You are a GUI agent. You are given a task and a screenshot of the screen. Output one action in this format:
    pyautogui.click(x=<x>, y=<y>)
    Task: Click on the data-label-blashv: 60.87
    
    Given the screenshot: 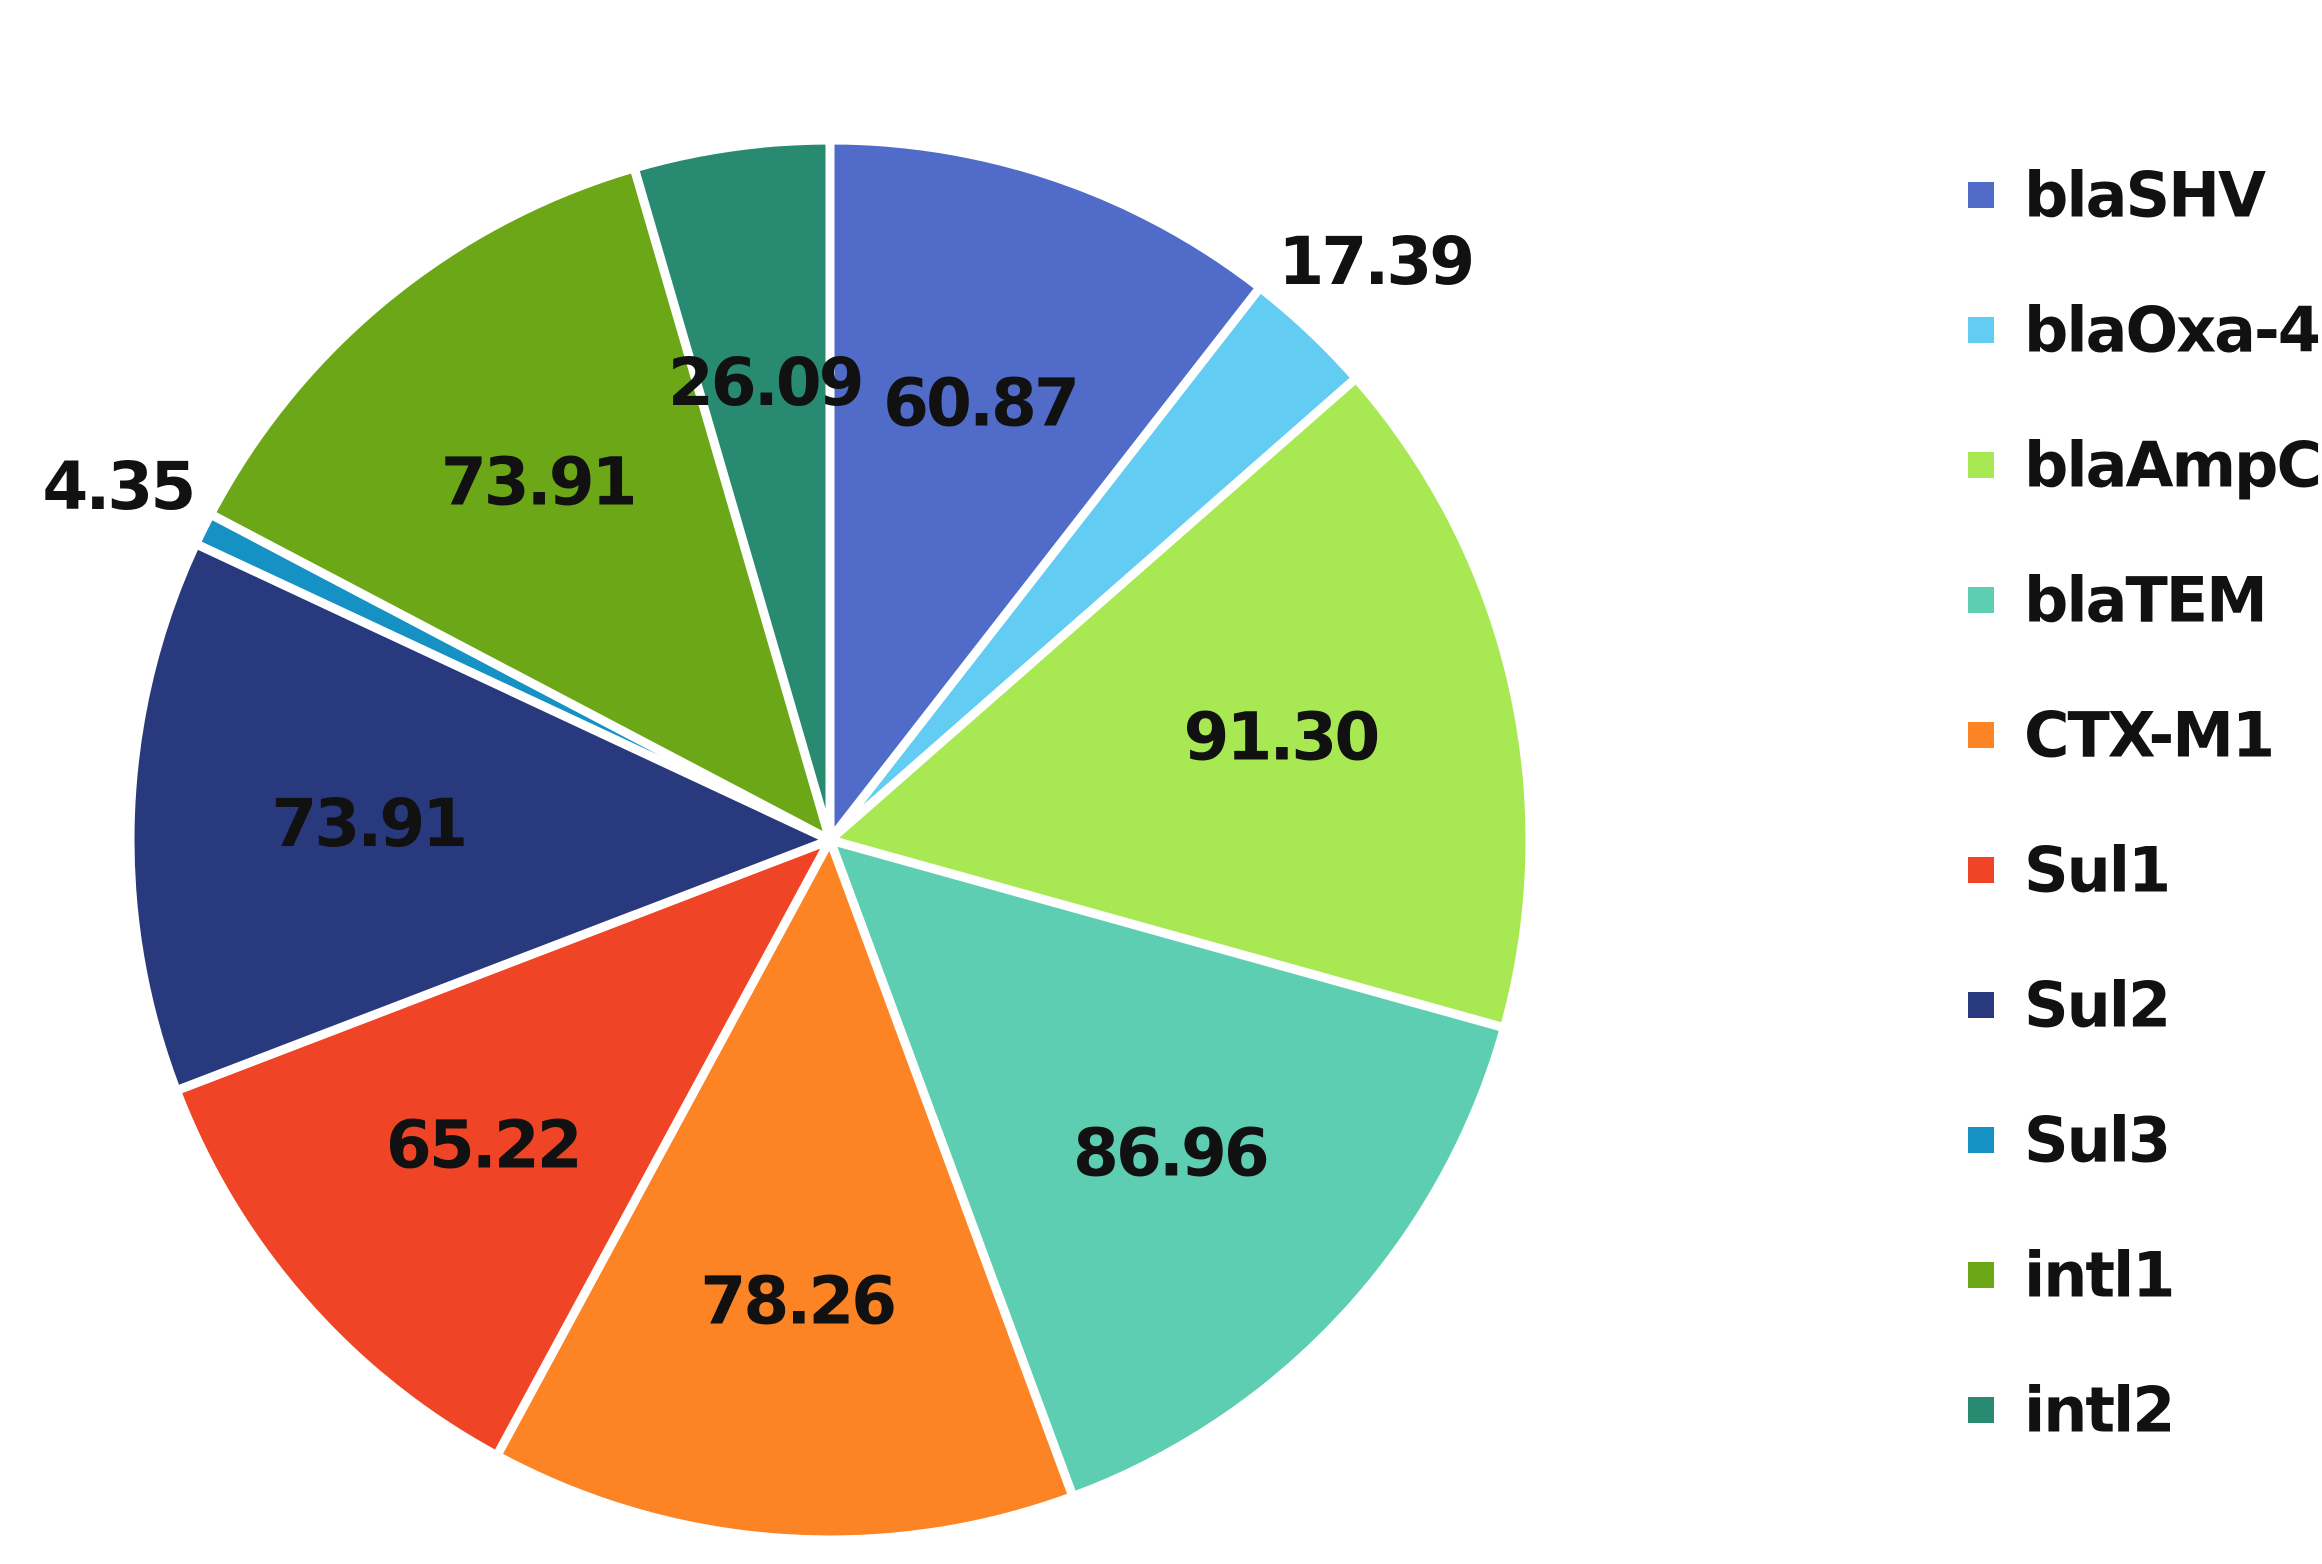 What is the action you would take?
    pyautogui.click(x=980, y=403)
    